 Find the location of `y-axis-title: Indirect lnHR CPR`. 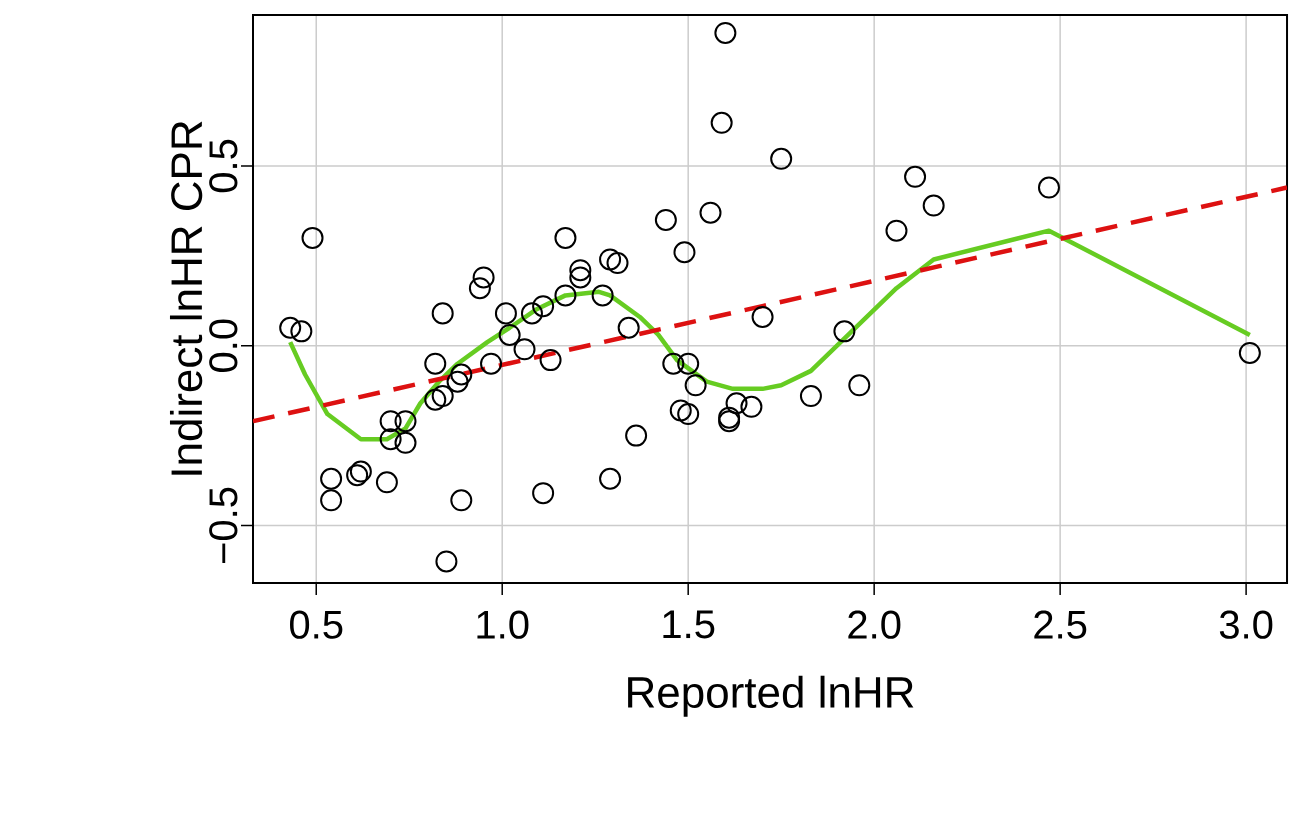

y-axis-title: Indirect lnHR CPR is located at coordinates (186, 298).